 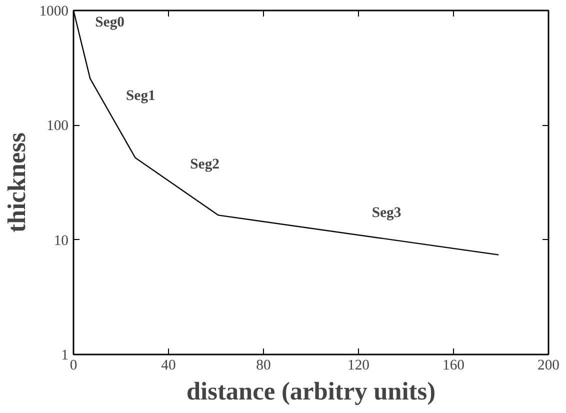 I want to click on x-tick-label: 0, so click(x=74, y=366).